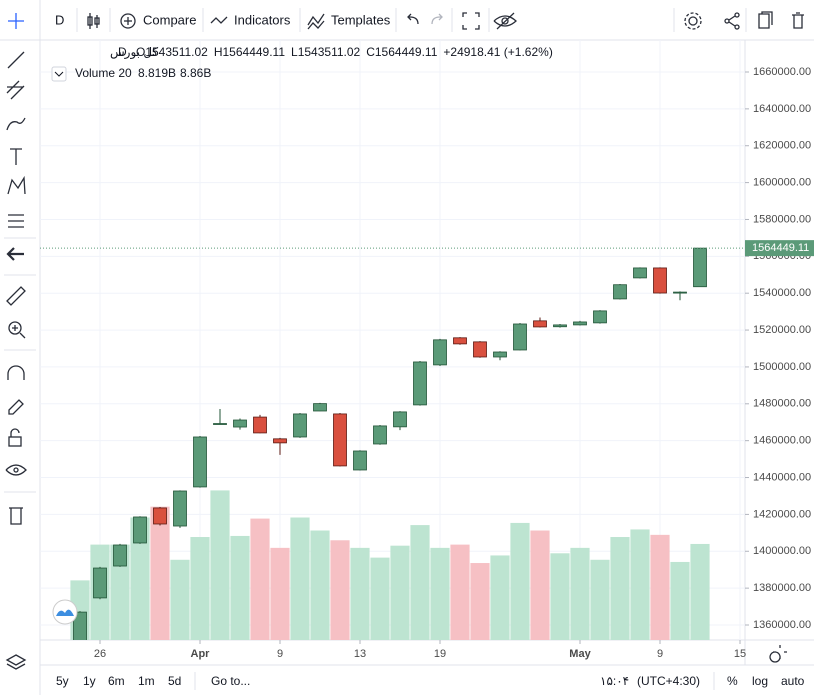 The width and height of the screenshot is (814, 700). I want to click on volume-ma: 8.819B, so click(157, 73).